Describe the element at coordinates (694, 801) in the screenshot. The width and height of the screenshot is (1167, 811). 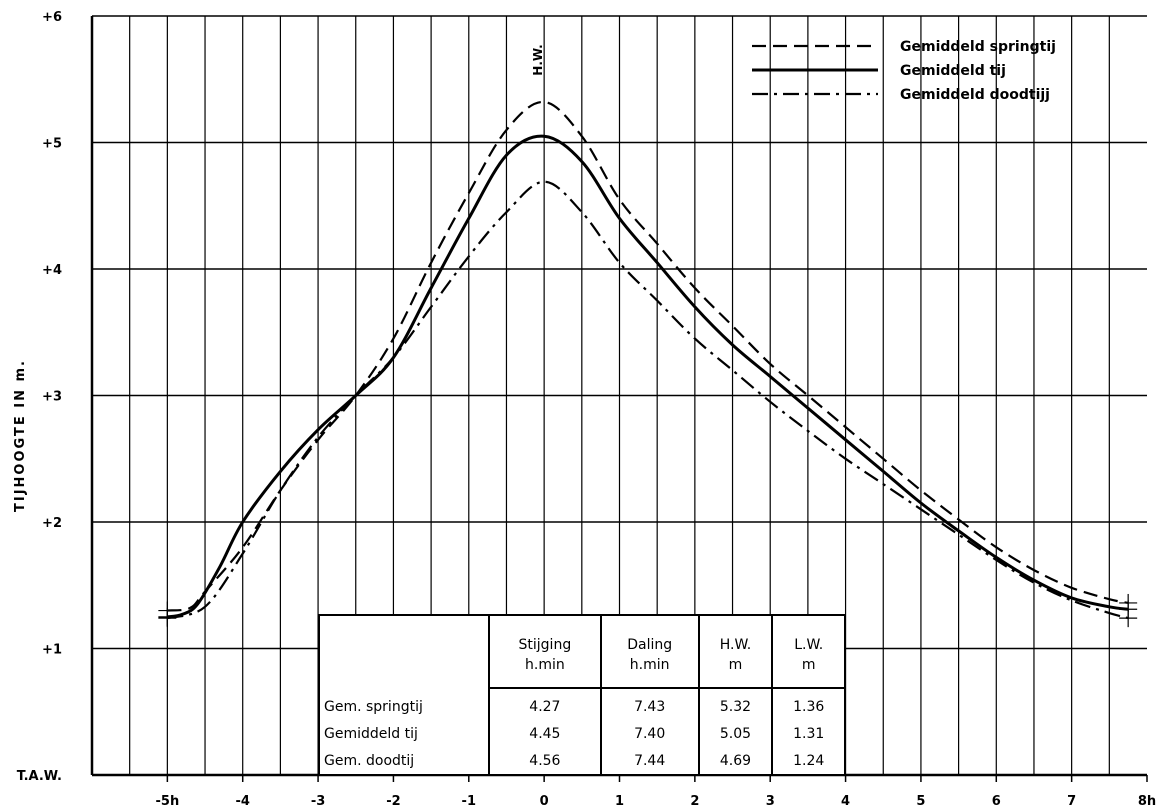
I see `x-tick-label: 2` at that location.